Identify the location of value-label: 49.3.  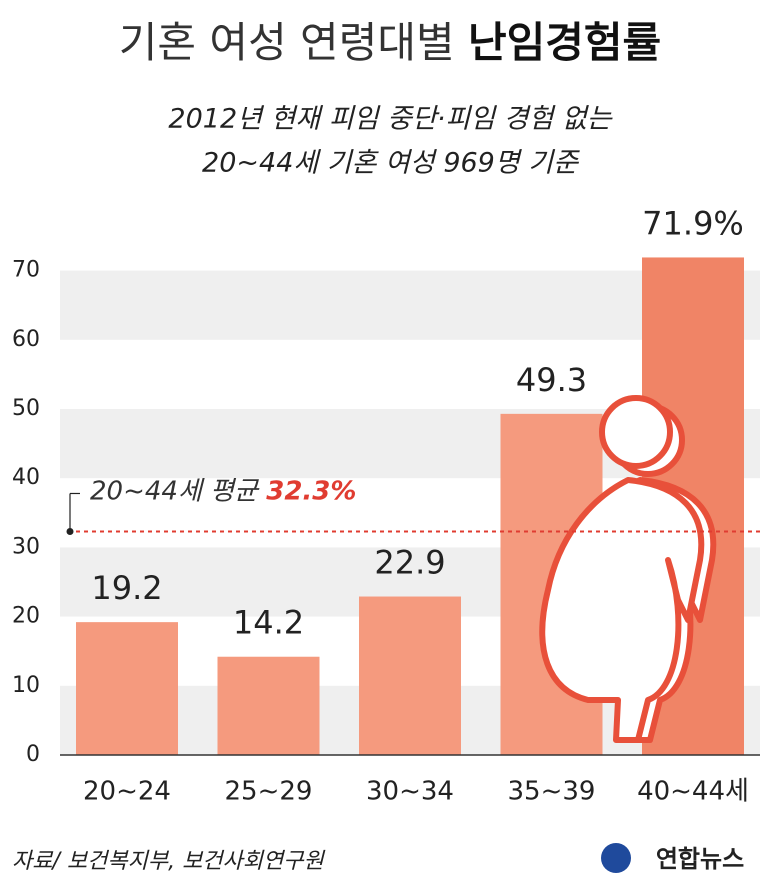
(551, 380).